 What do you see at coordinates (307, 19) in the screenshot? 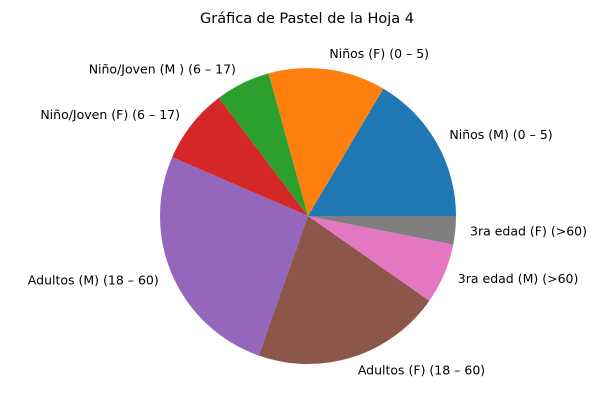
I see `chart-title: Gráfica de Pastel de la Hoja 4` at bounding box center [307, 19].